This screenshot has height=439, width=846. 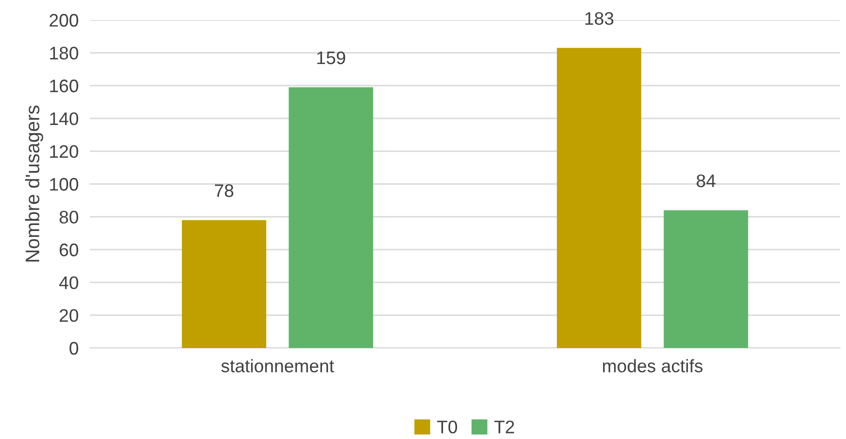 I want to click on data-label: 183, so click(x=599, y=18).